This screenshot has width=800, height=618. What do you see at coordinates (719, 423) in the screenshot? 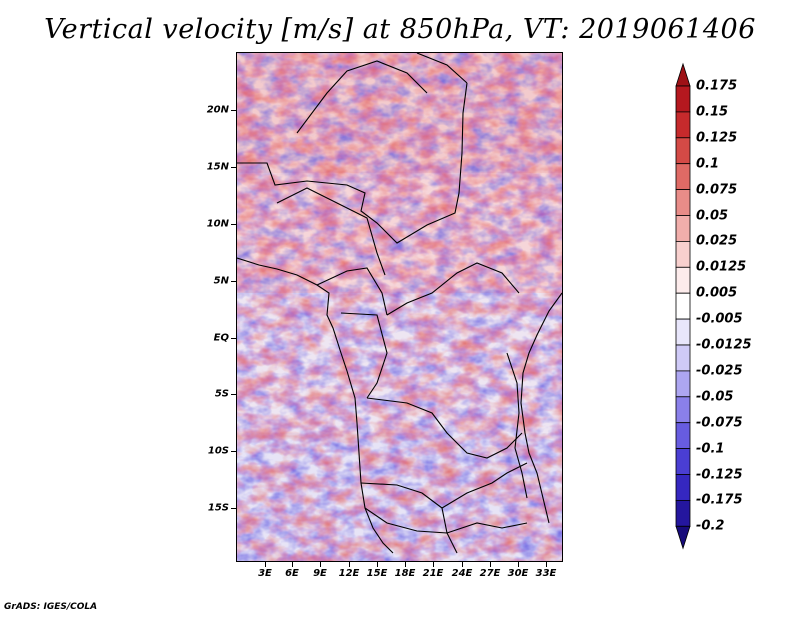
I see `colorbar-label: -0.075` at bounding box center [719, 423].